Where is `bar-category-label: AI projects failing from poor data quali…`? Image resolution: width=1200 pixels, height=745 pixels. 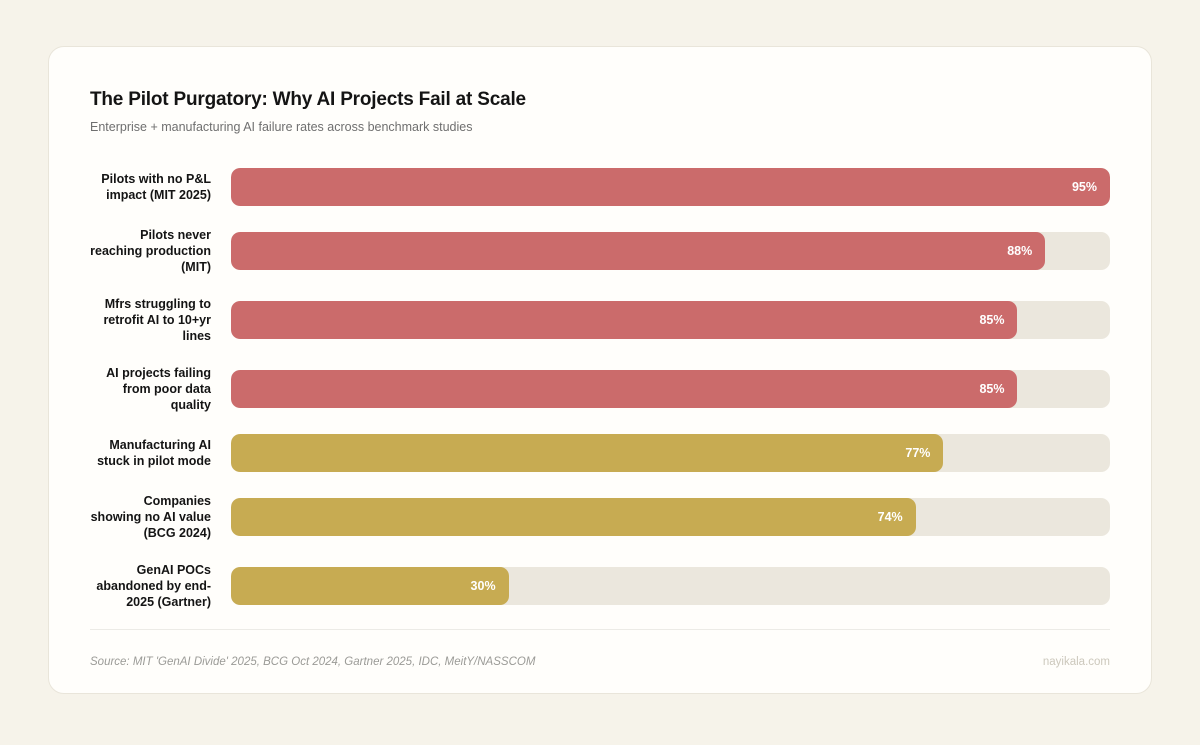 bar-category-label: AI projects failing from poor data quali… is located at coordinates (158, 389).